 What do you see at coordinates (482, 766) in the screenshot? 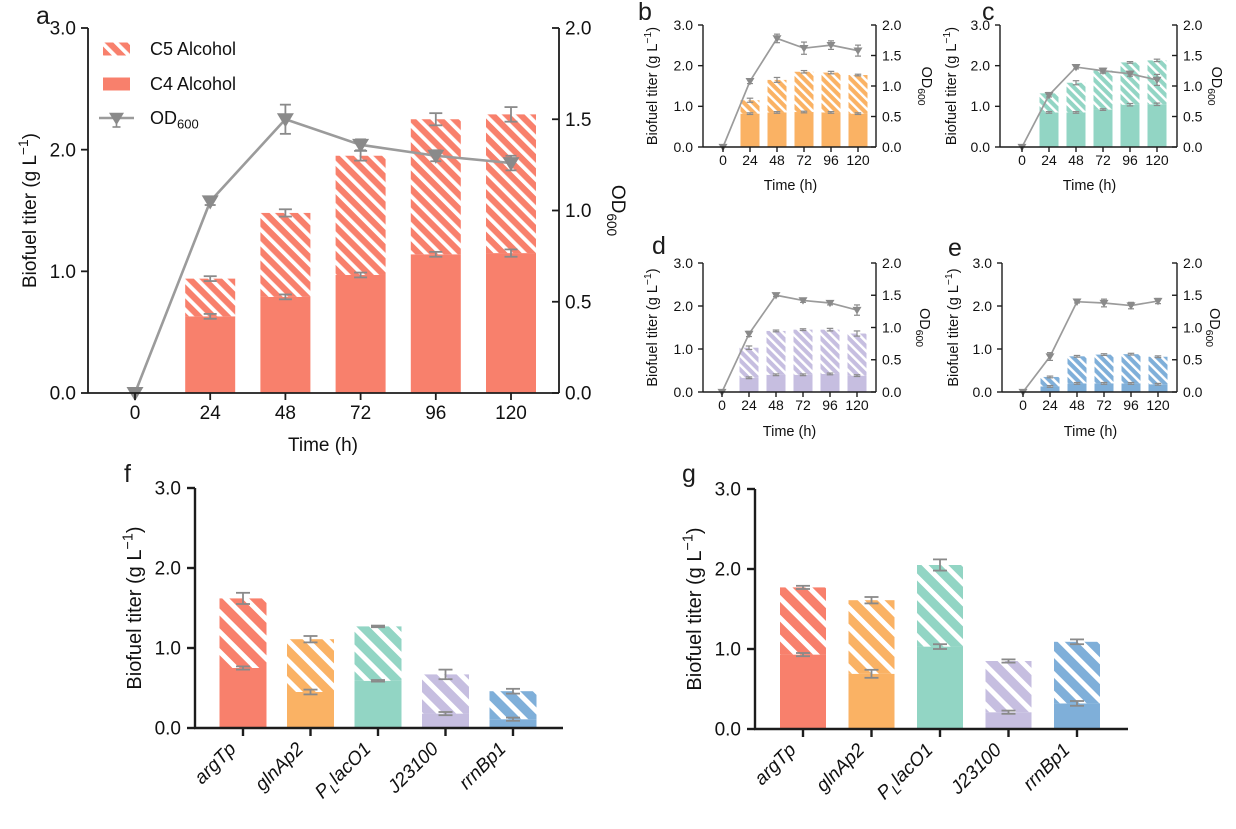
I see `promoter-label: rrnBp1` at bounding box center [482, 766].